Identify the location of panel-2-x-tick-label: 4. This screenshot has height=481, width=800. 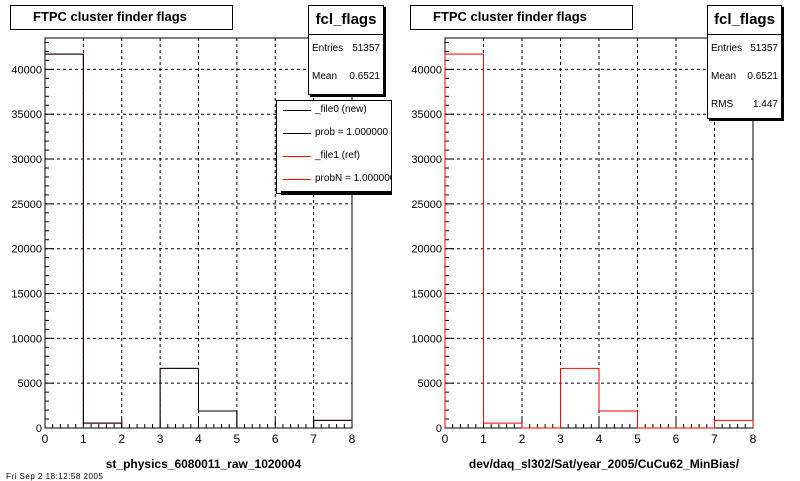
(599, 439).